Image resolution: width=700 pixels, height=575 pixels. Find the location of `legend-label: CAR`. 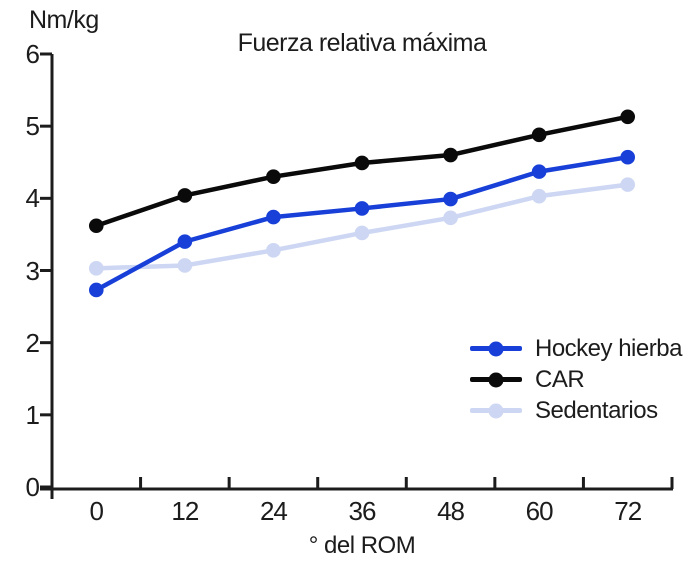

legend-label: CAR is located at coordinates (560, 379).